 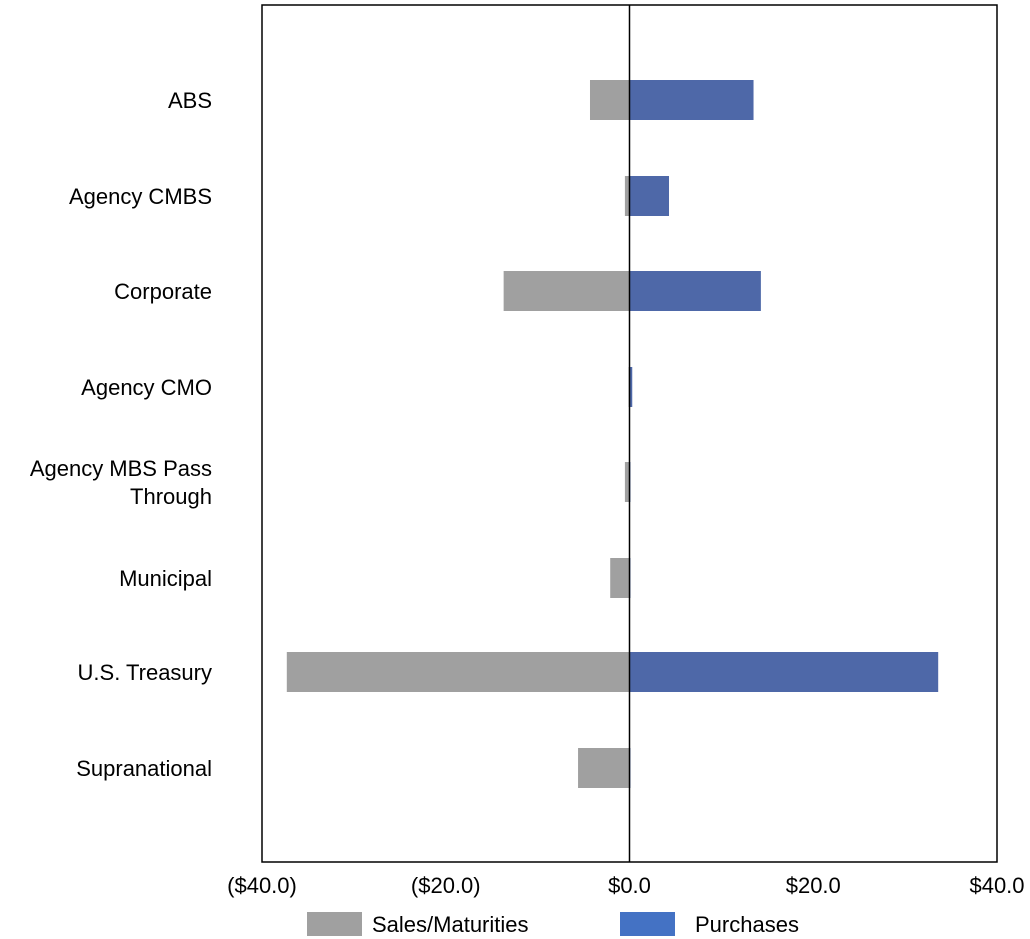 What do you see at coordinates (813, 885) in the screenshot?
I see `x-tick-label: $20.0` at bounding box center [813, 885].